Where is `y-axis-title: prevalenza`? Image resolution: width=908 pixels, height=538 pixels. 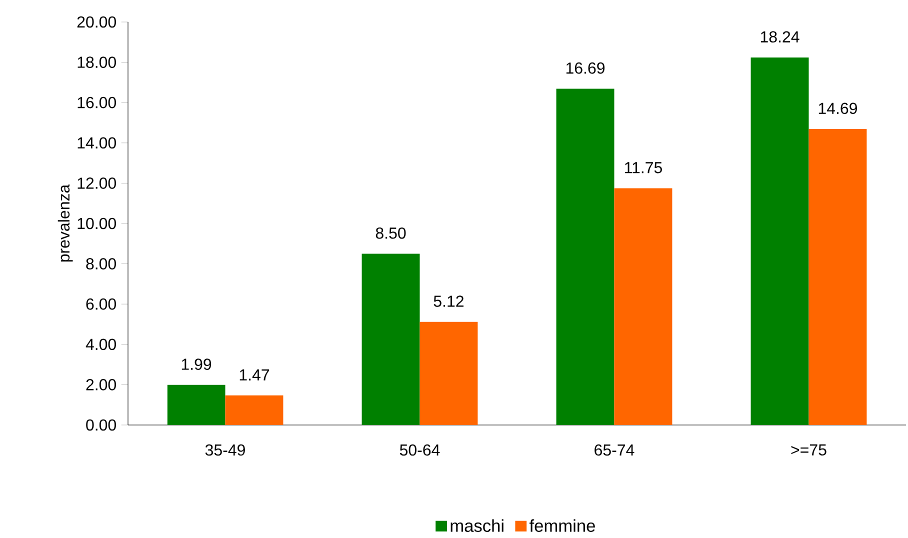
y-axis-title: prevalenza is located at coordinates (65, 223).